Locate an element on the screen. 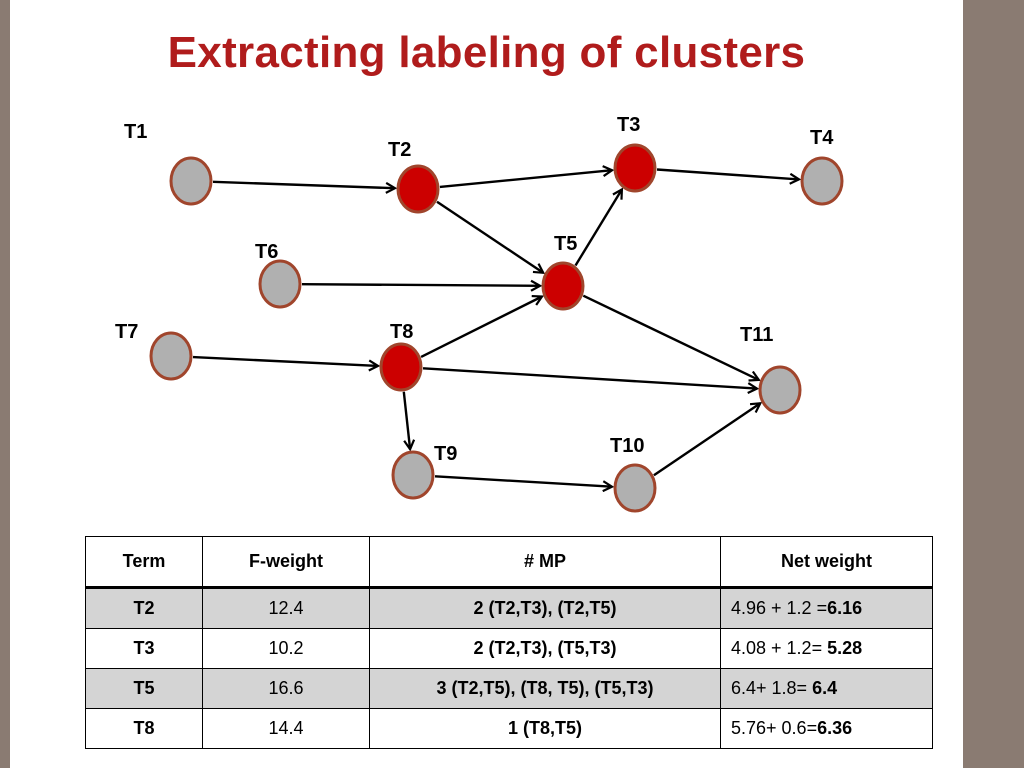  cell-net-weight: 5.76+ 0.6=6.36 is located at coordinates (826, 728).